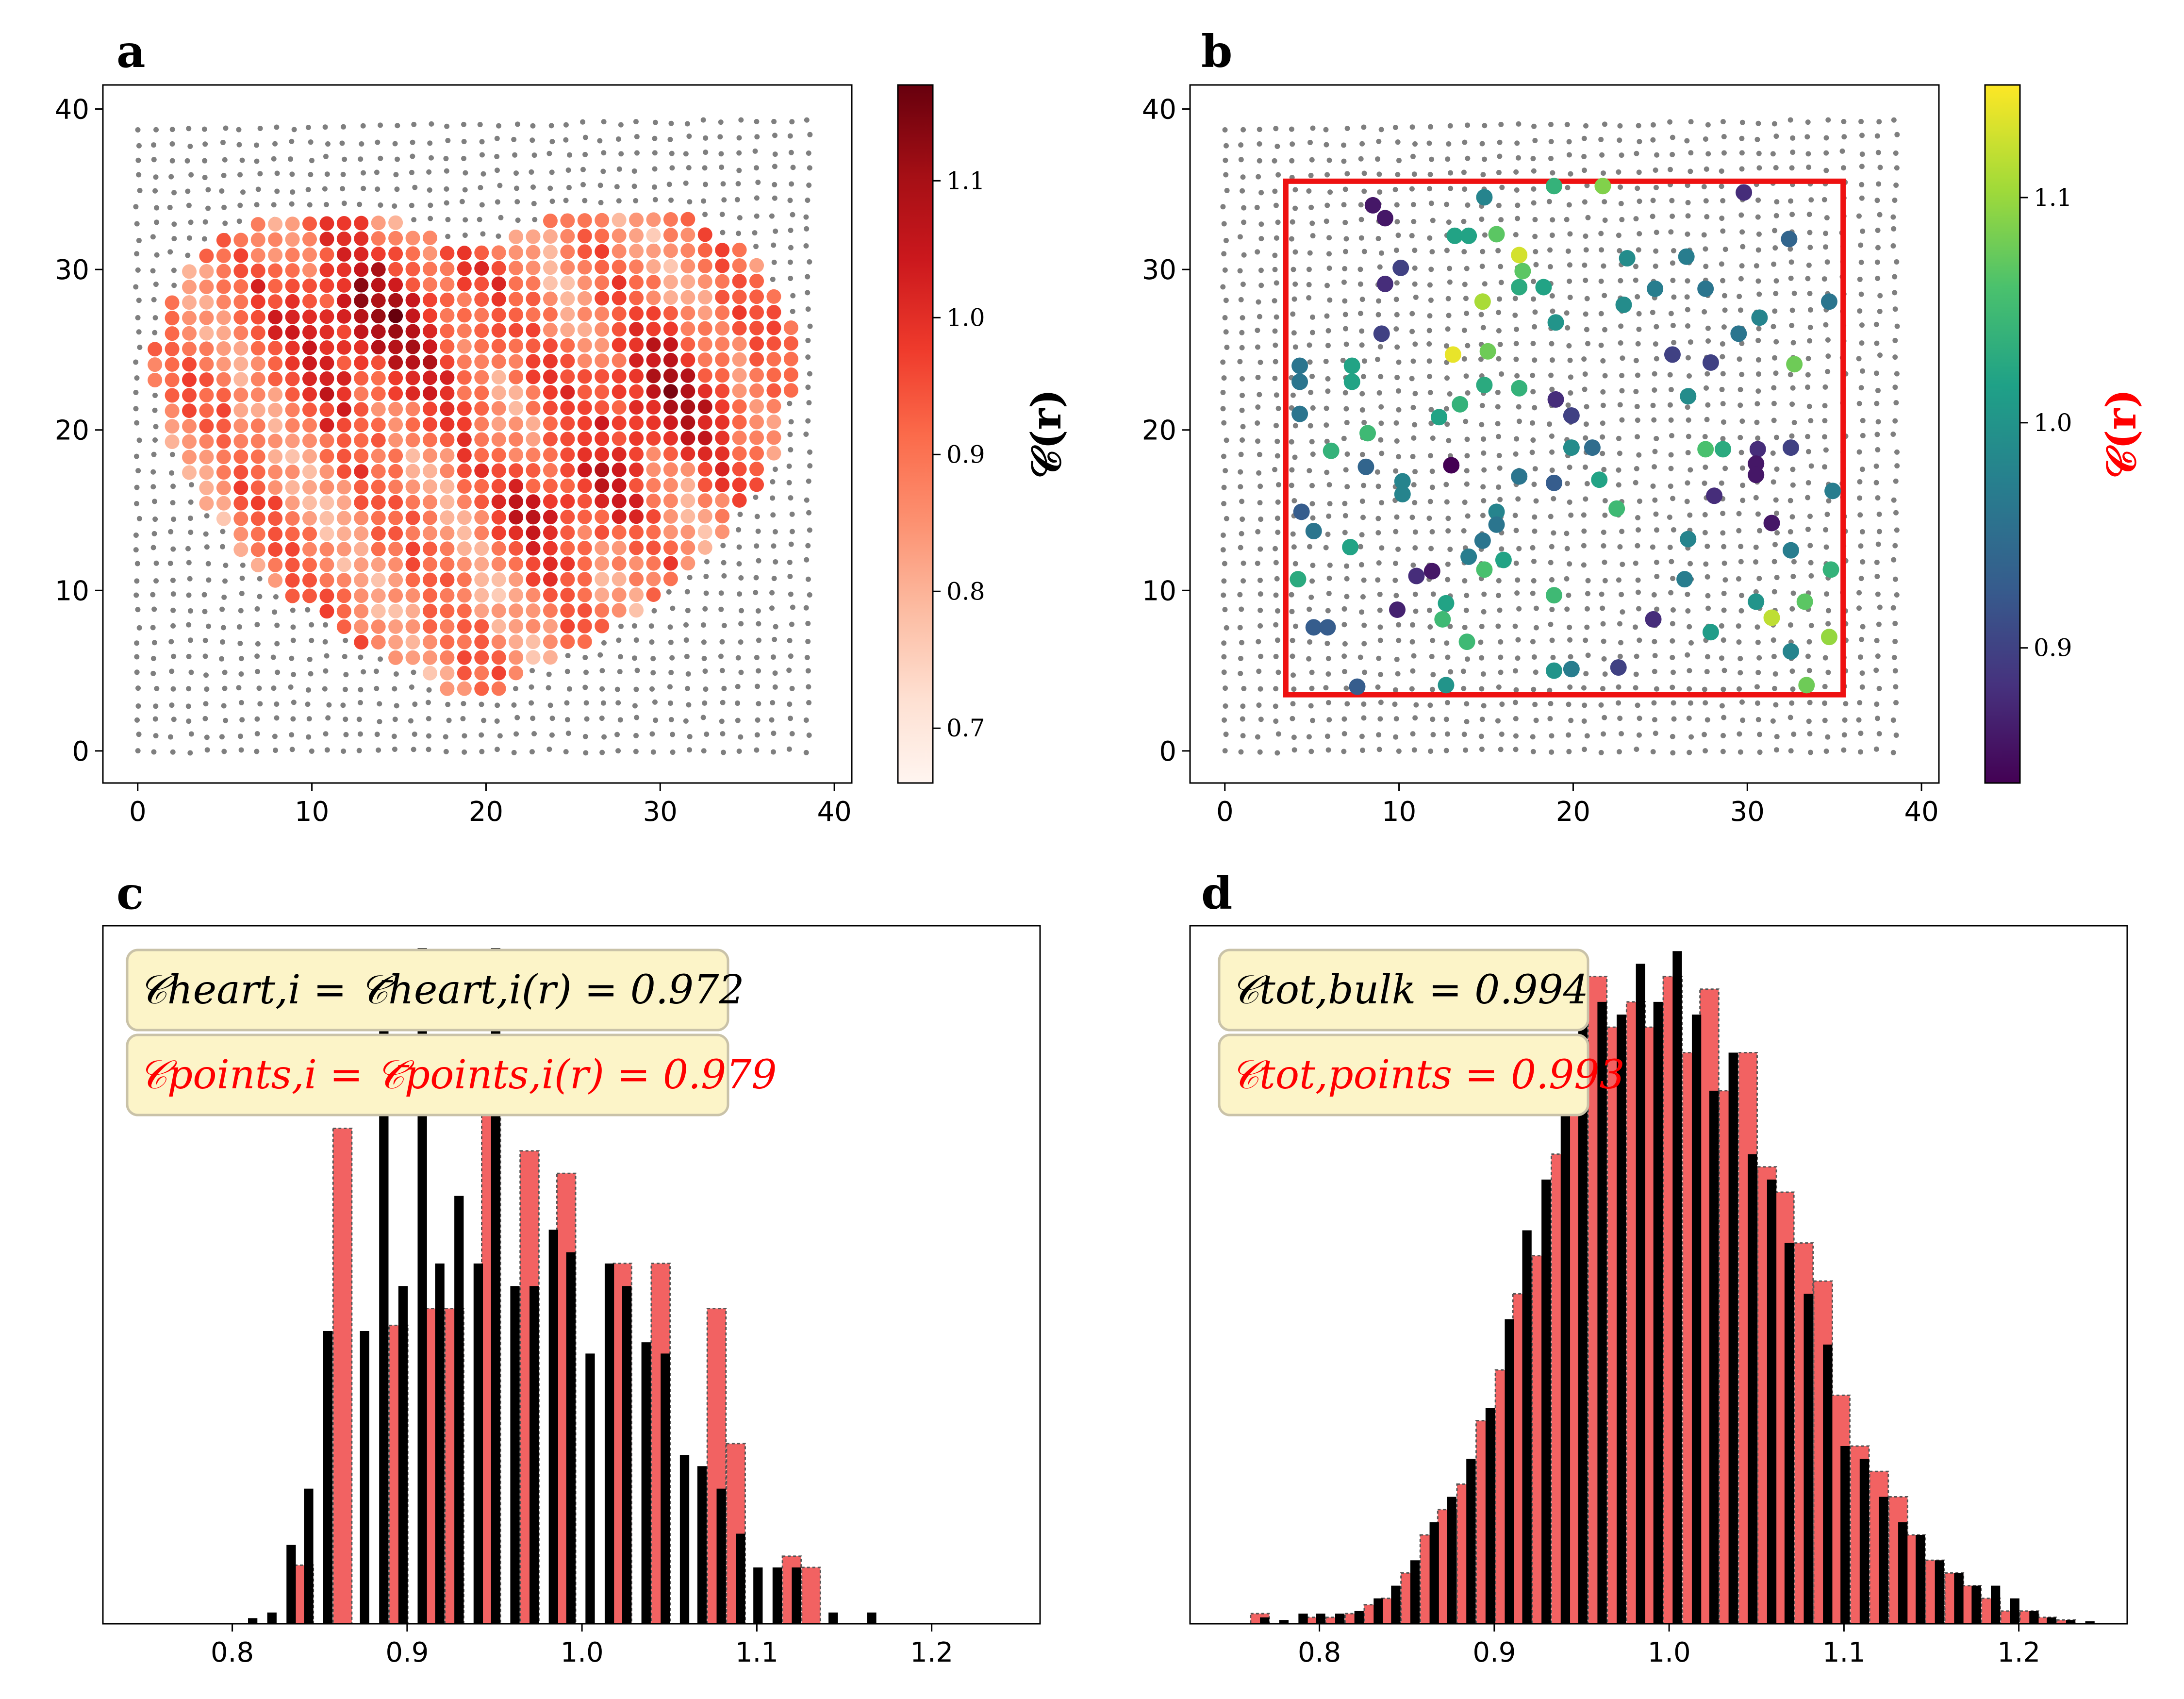 The image size is (2184, 1699). I want to click on x-tick-label: 1.2, so click(2018, 1652).